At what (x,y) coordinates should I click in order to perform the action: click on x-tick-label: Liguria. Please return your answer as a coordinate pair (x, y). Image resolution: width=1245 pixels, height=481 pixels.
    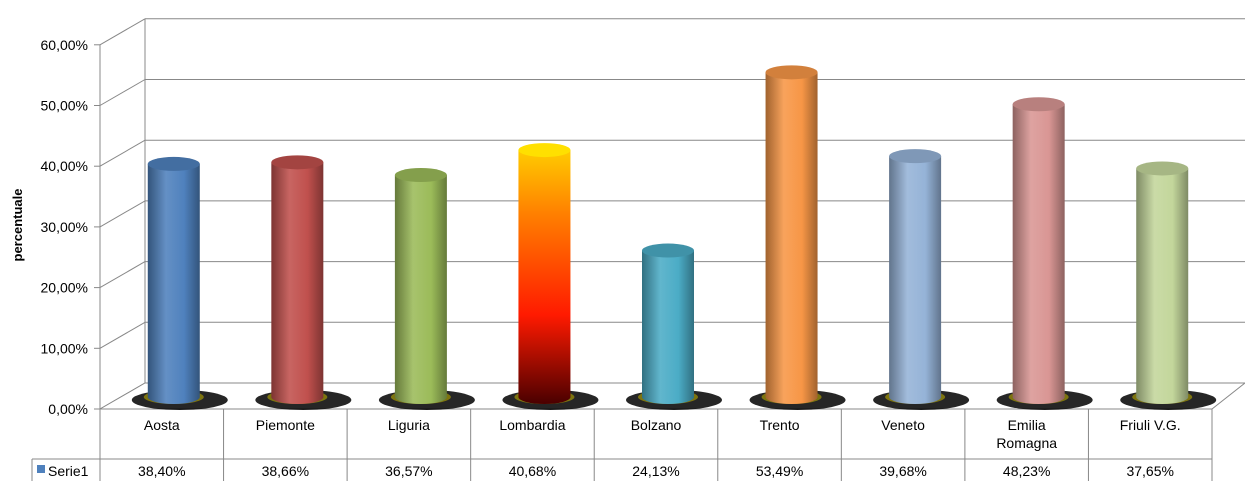
    Looking at the image, I should click on (409, 425).